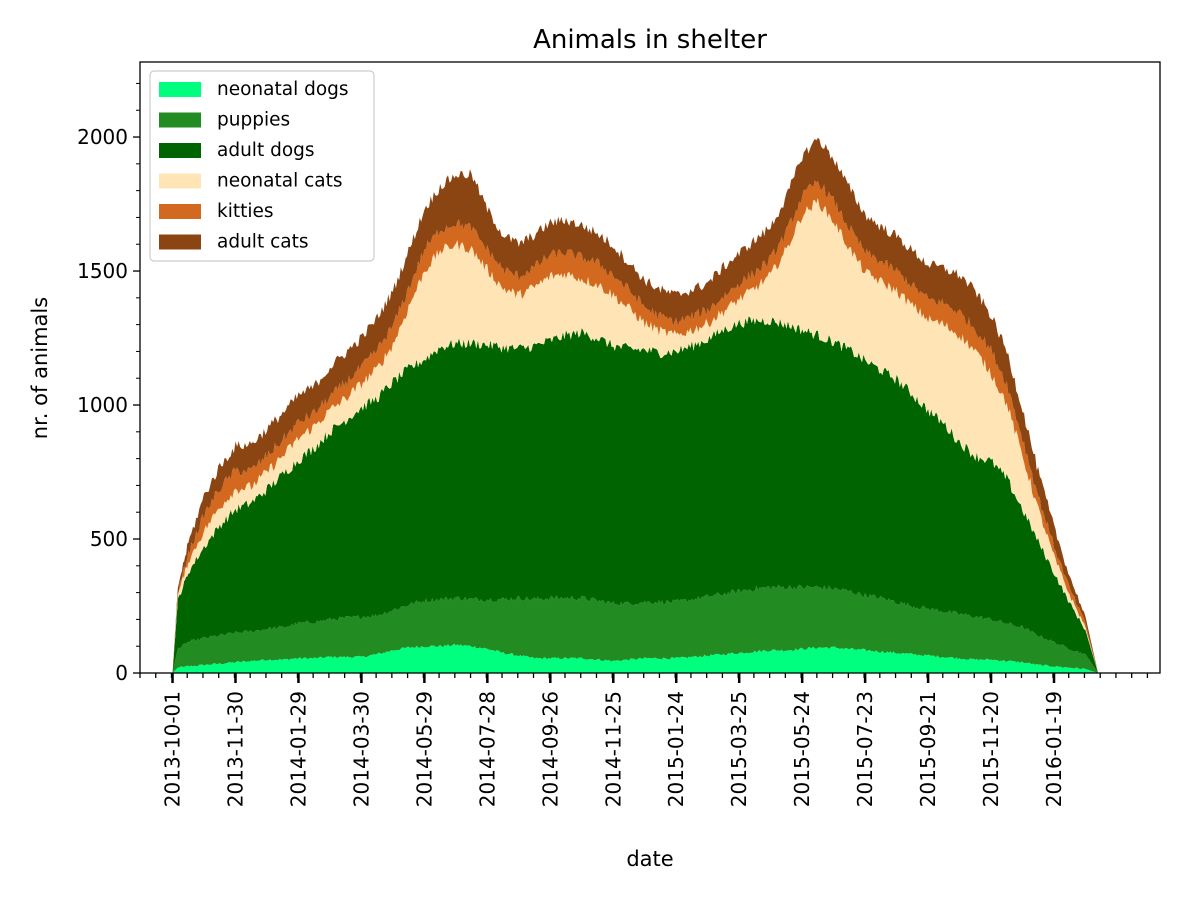 The width and height of the screenshot is (1200, 900). I want to click on y-tick-label: 1000, so click(102, 405).